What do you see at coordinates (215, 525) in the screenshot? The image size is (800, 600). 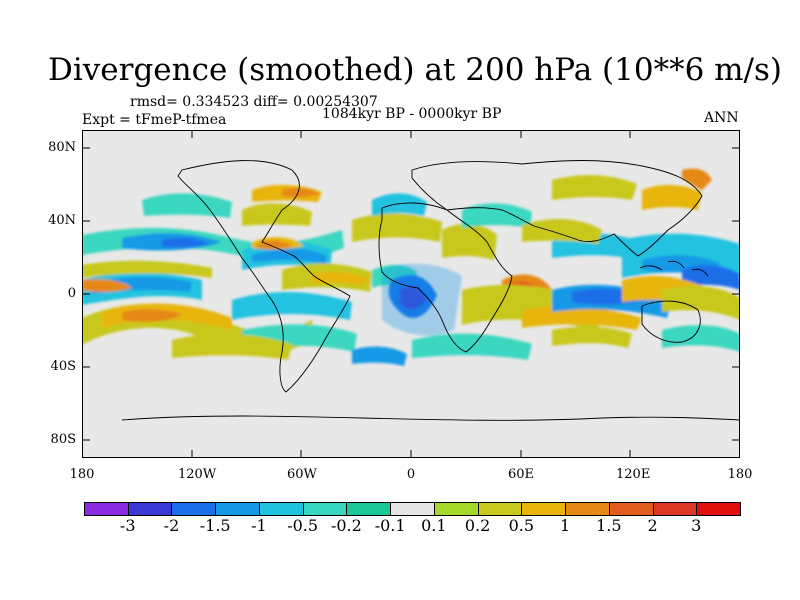 I see `colorbar-tick-label: -1.5` at bounding box center [215, 525].